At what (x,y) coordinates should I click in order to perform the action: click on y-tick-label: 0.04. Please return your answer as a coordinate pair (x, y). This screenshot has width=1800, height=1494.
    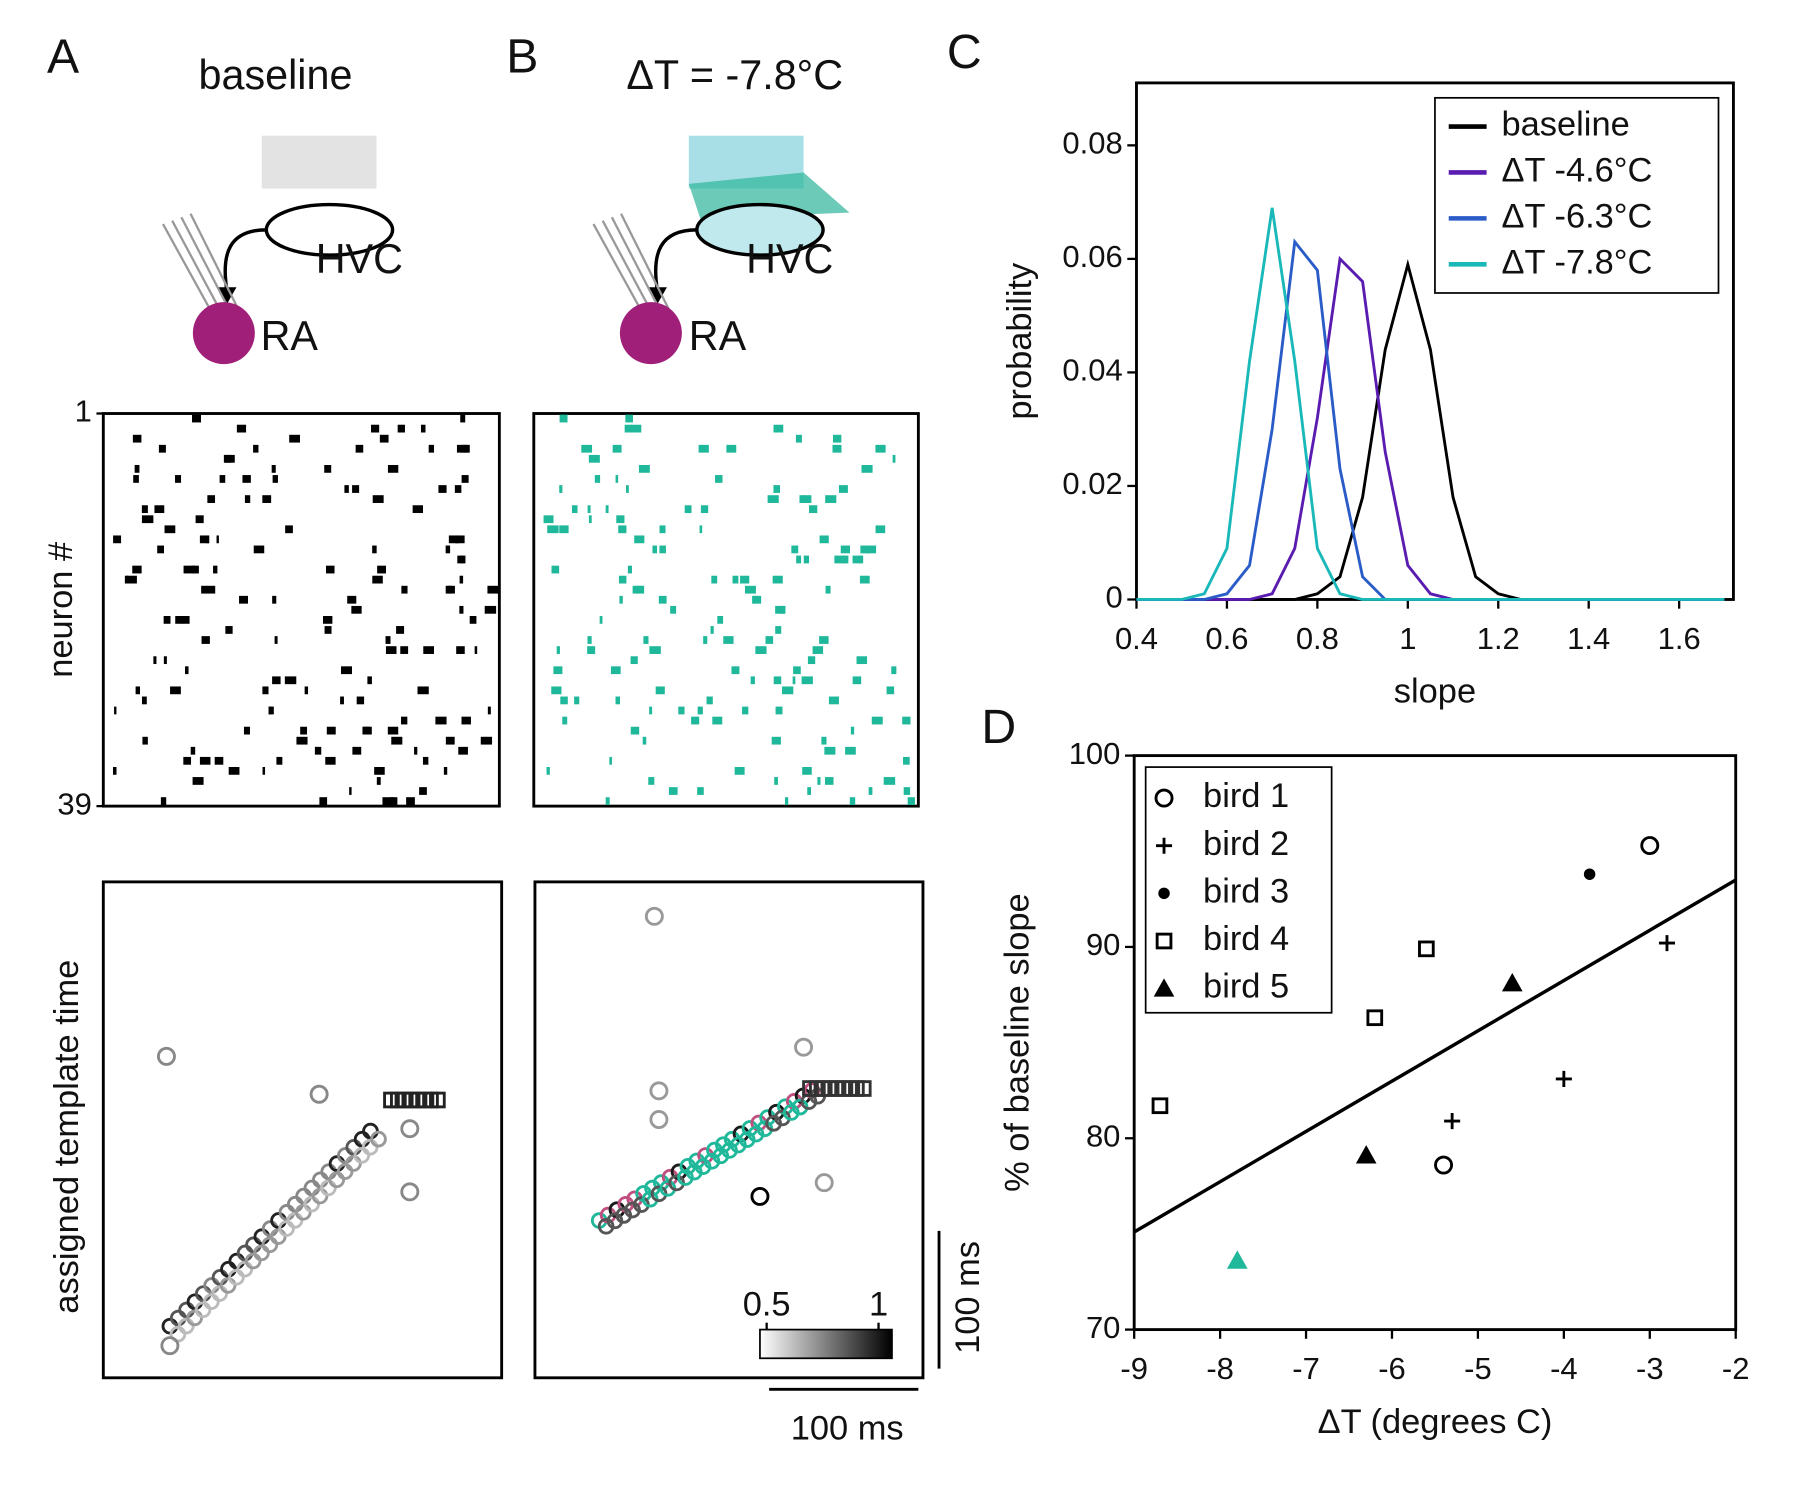
    Looking at the image, I should click on (1092, 370).